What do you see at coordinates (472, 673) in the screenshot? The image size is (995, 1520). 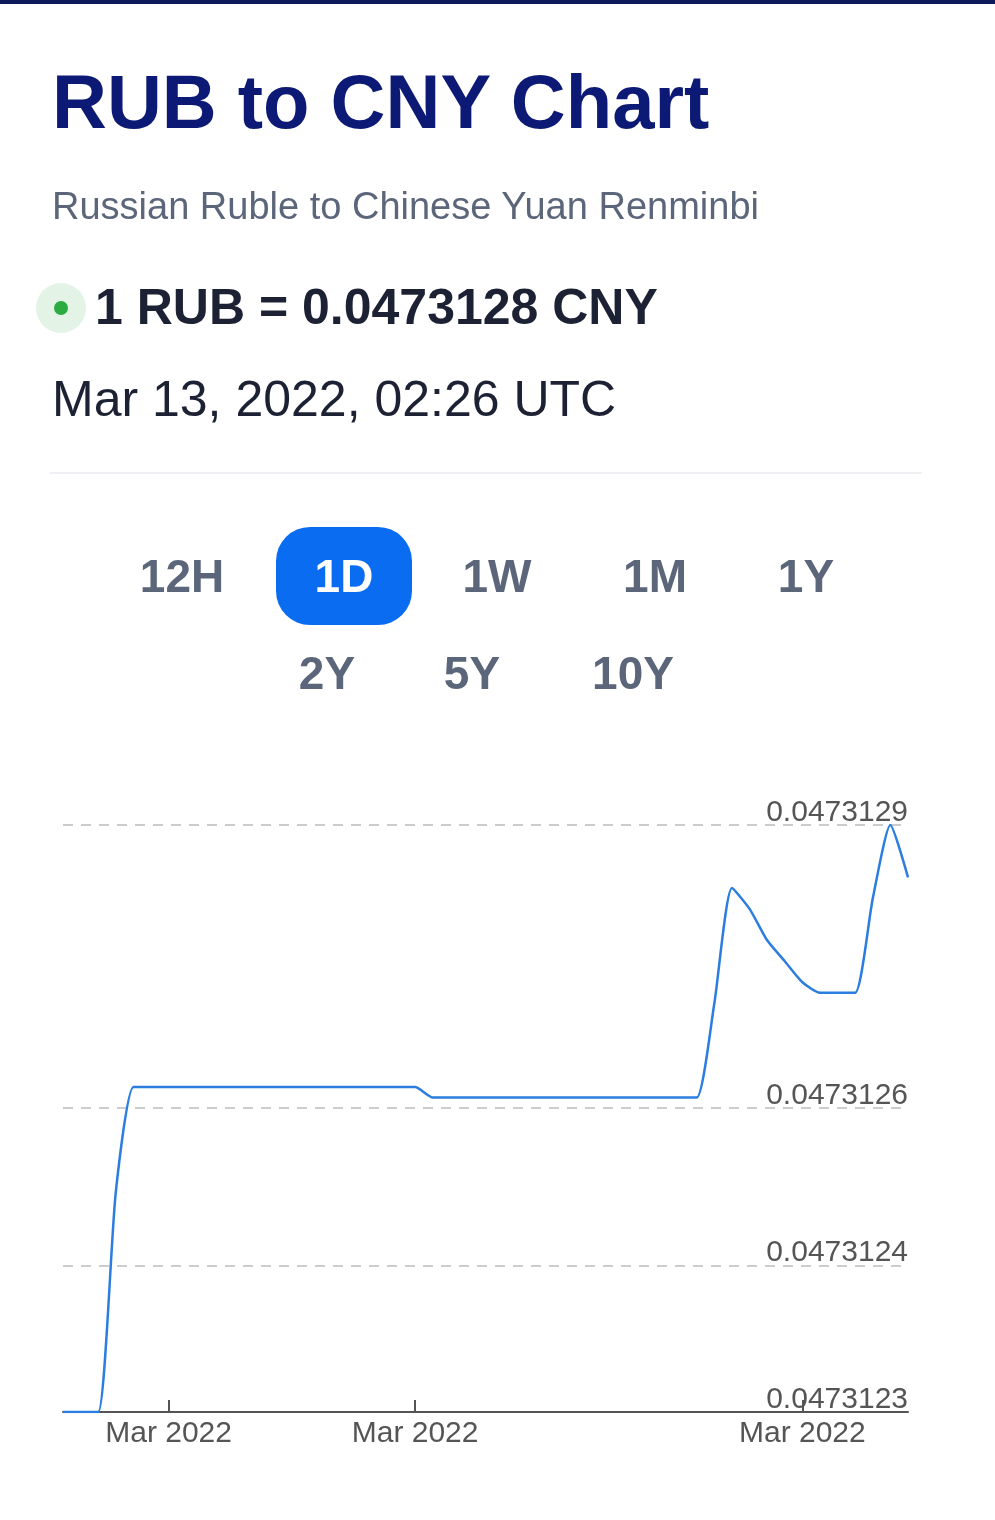 I see `text: 5Y` at bounding box center [472, 673].